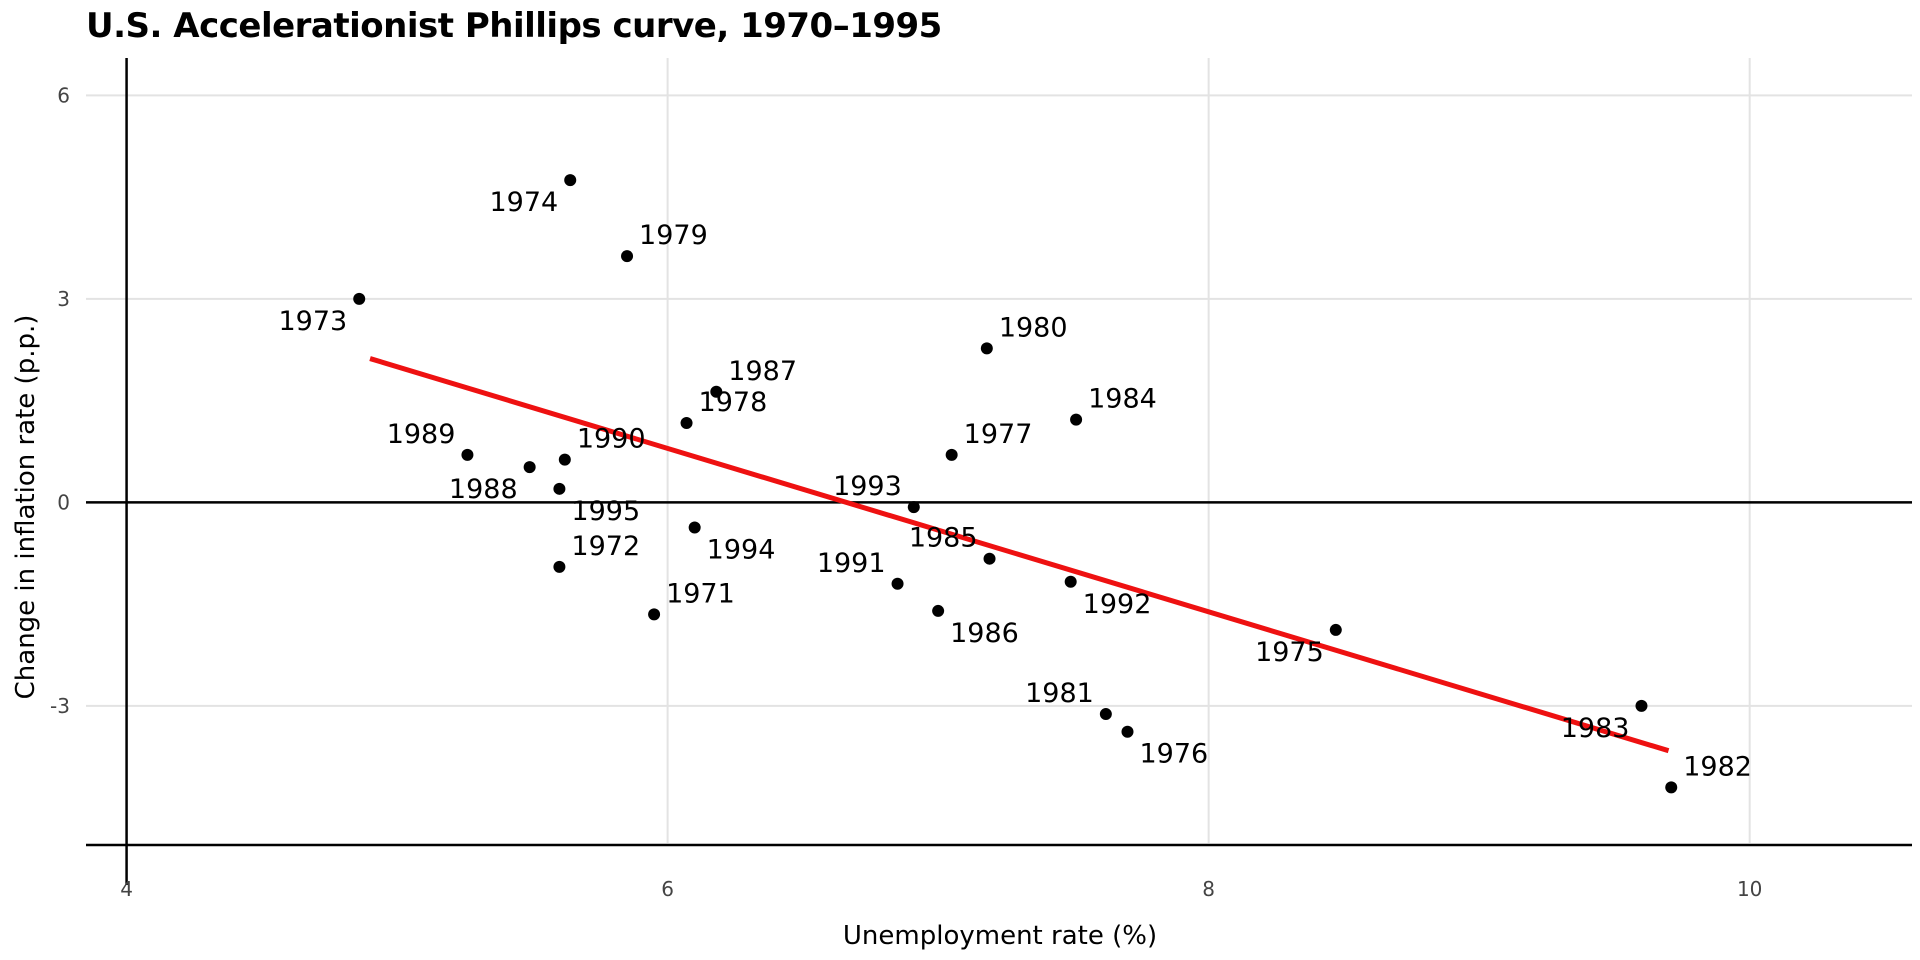  What do you see at coordinates (741, 549) in the screenshot?
I see `point-label: 1994` at bounding box center [741, 549].